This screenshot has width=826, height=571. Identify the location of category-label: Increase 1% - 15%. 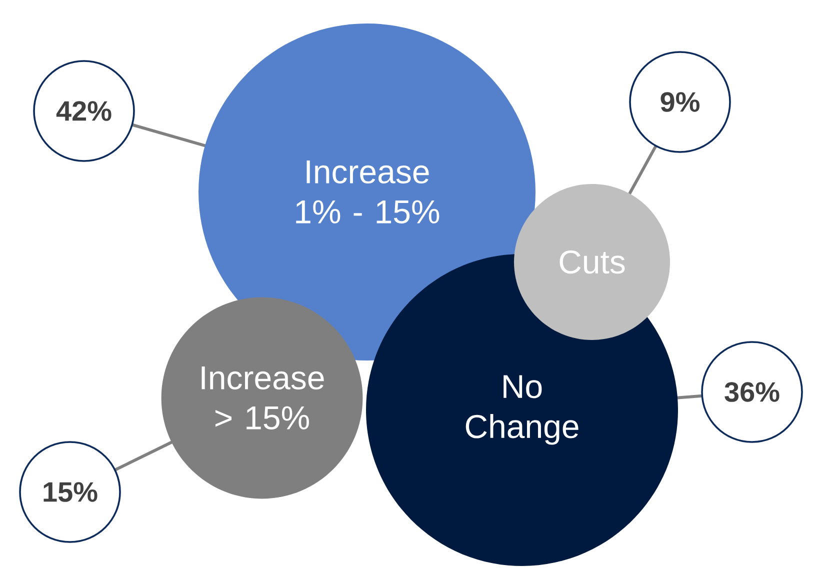
(368, 192).